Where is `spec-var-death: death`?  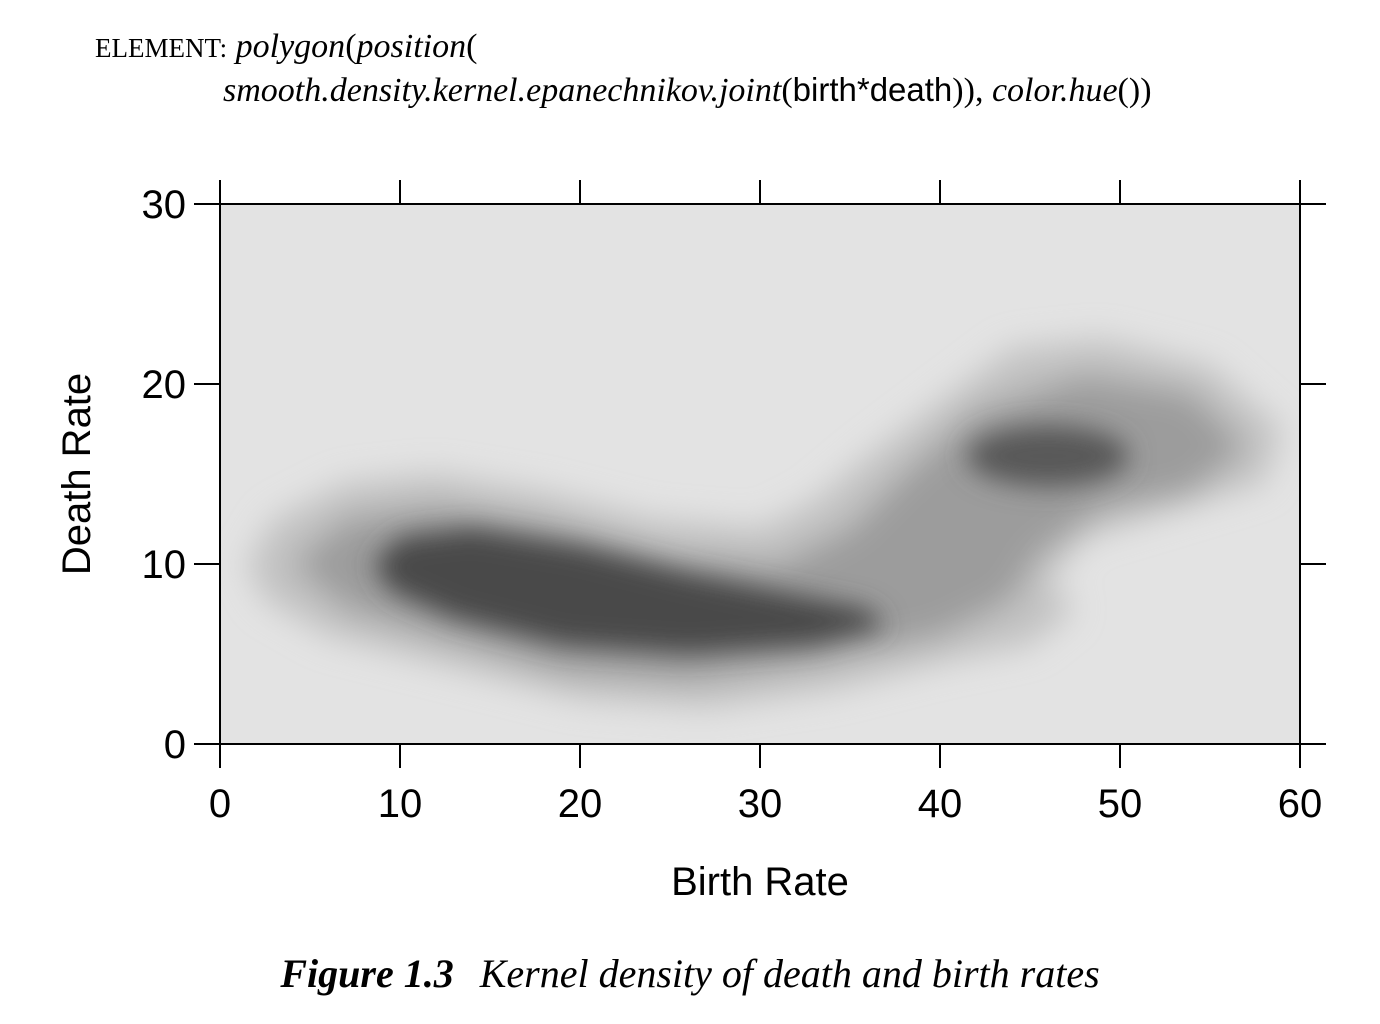 spec-var-death: death is located at coordinates (911, 89).